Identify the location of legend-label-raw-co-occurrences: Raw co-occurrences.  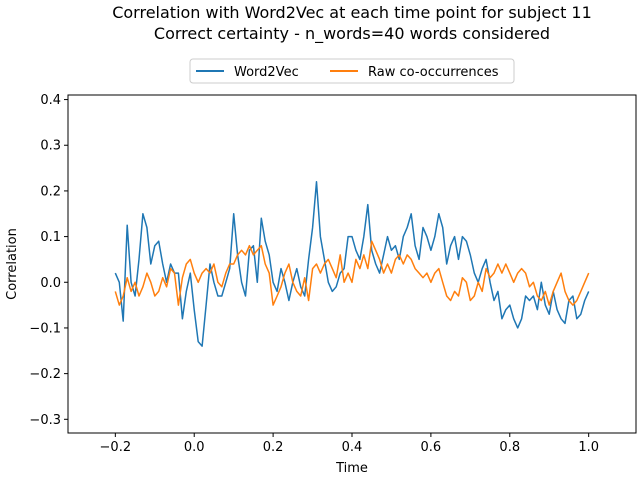
(433, 72).